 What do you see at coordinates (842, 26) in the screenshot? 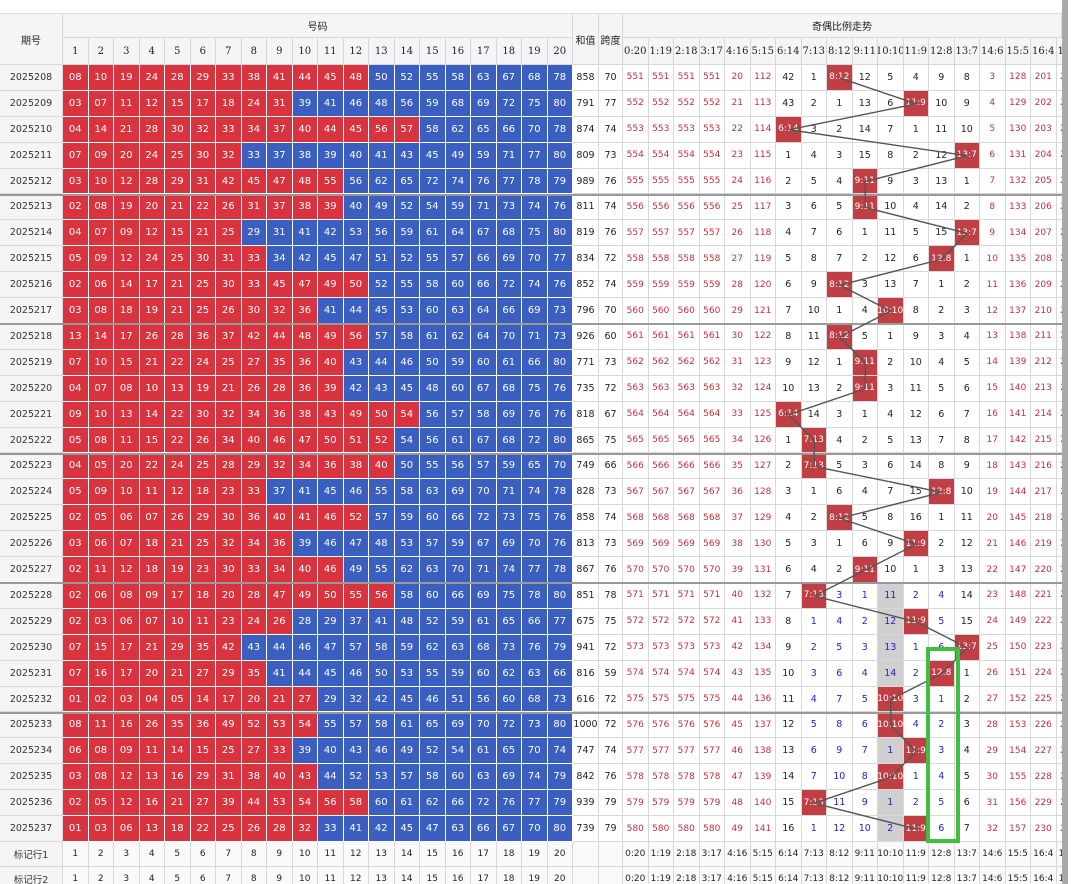
I see `col-header-trend: 奇偶比例走势` at bounding box center [842, 26].